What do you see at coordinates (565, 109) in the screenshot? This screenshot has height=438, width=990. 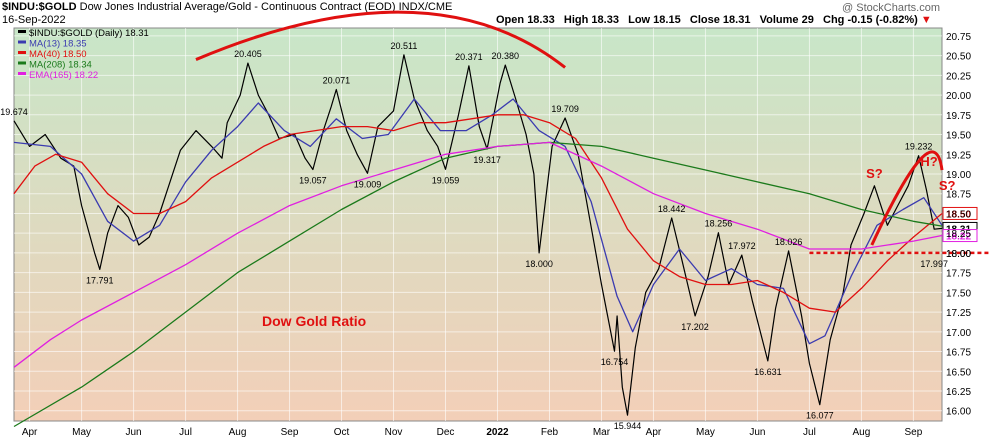 I see `price-label: 19.709` at bounding box center [565, 109].